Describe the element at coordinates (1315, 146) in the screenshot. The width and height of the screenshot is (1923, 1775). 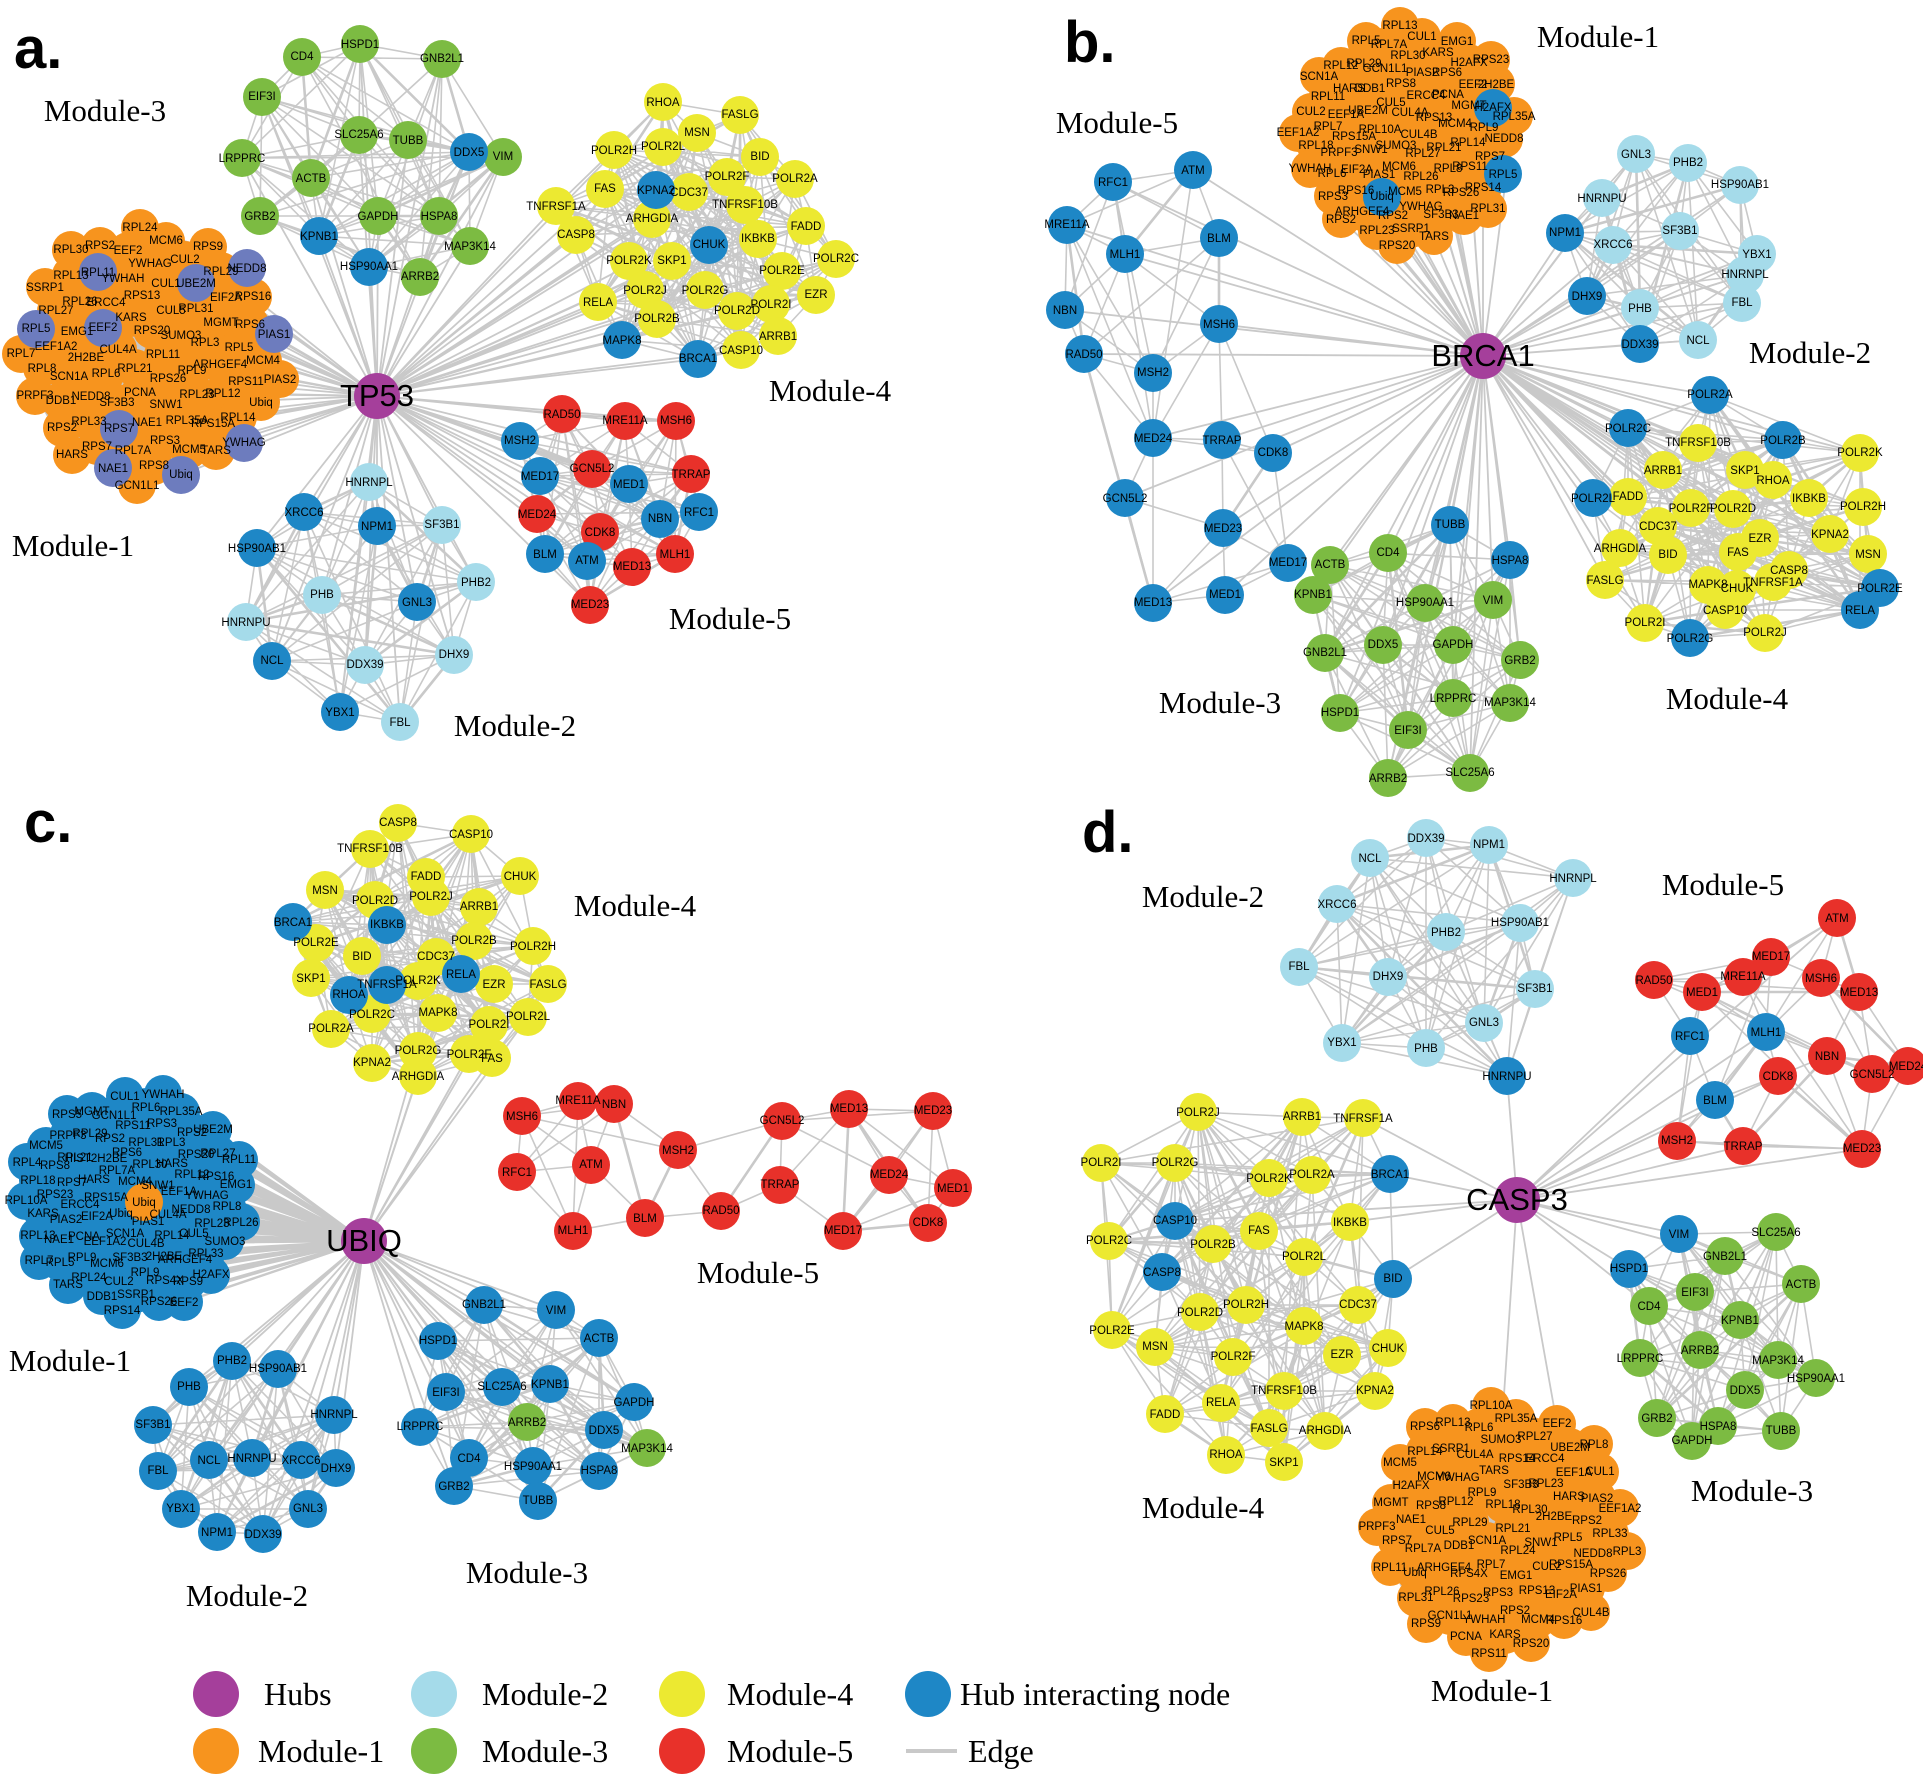
I see `svg-text: RPL18` at that location.